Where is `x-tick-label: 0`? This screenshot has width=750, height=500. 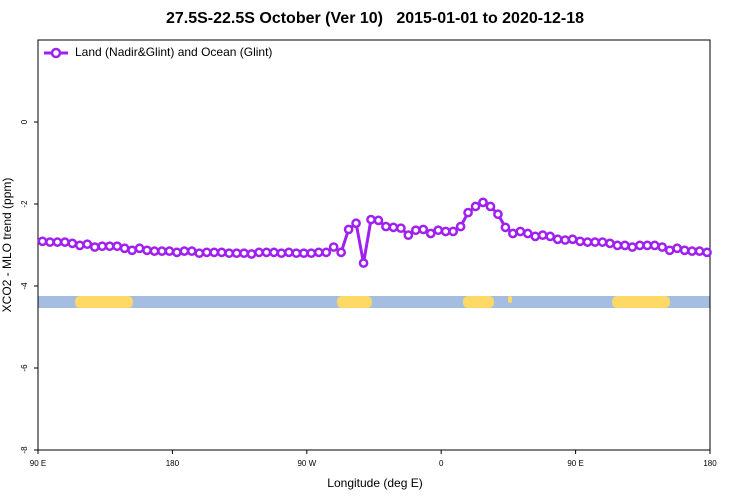
x-tick-label: 0 is located at coordinates (441, 463).